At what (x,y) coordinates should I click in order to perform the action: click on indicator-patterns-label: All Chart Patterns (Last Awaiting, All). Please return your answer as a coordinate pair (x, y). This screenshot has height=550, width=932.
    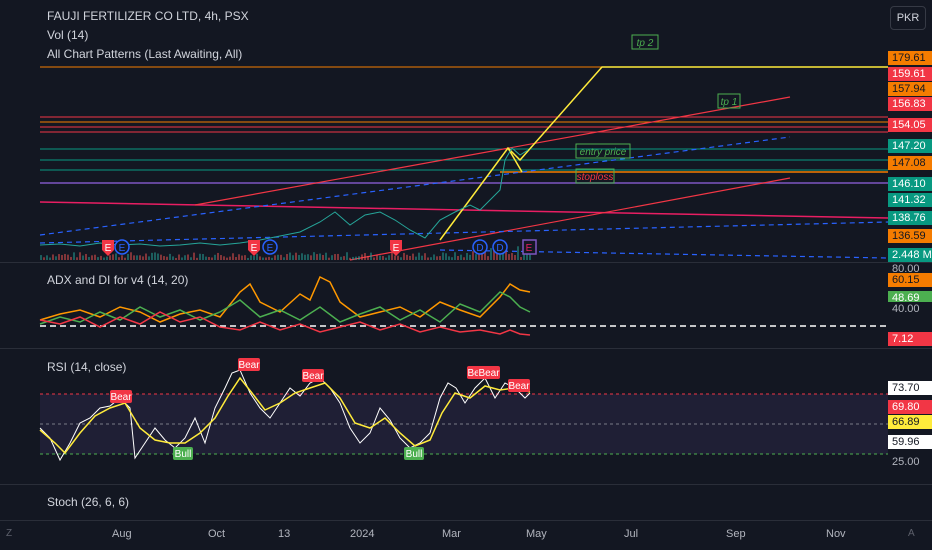
    Looking at the image, I should click on (145, 54).